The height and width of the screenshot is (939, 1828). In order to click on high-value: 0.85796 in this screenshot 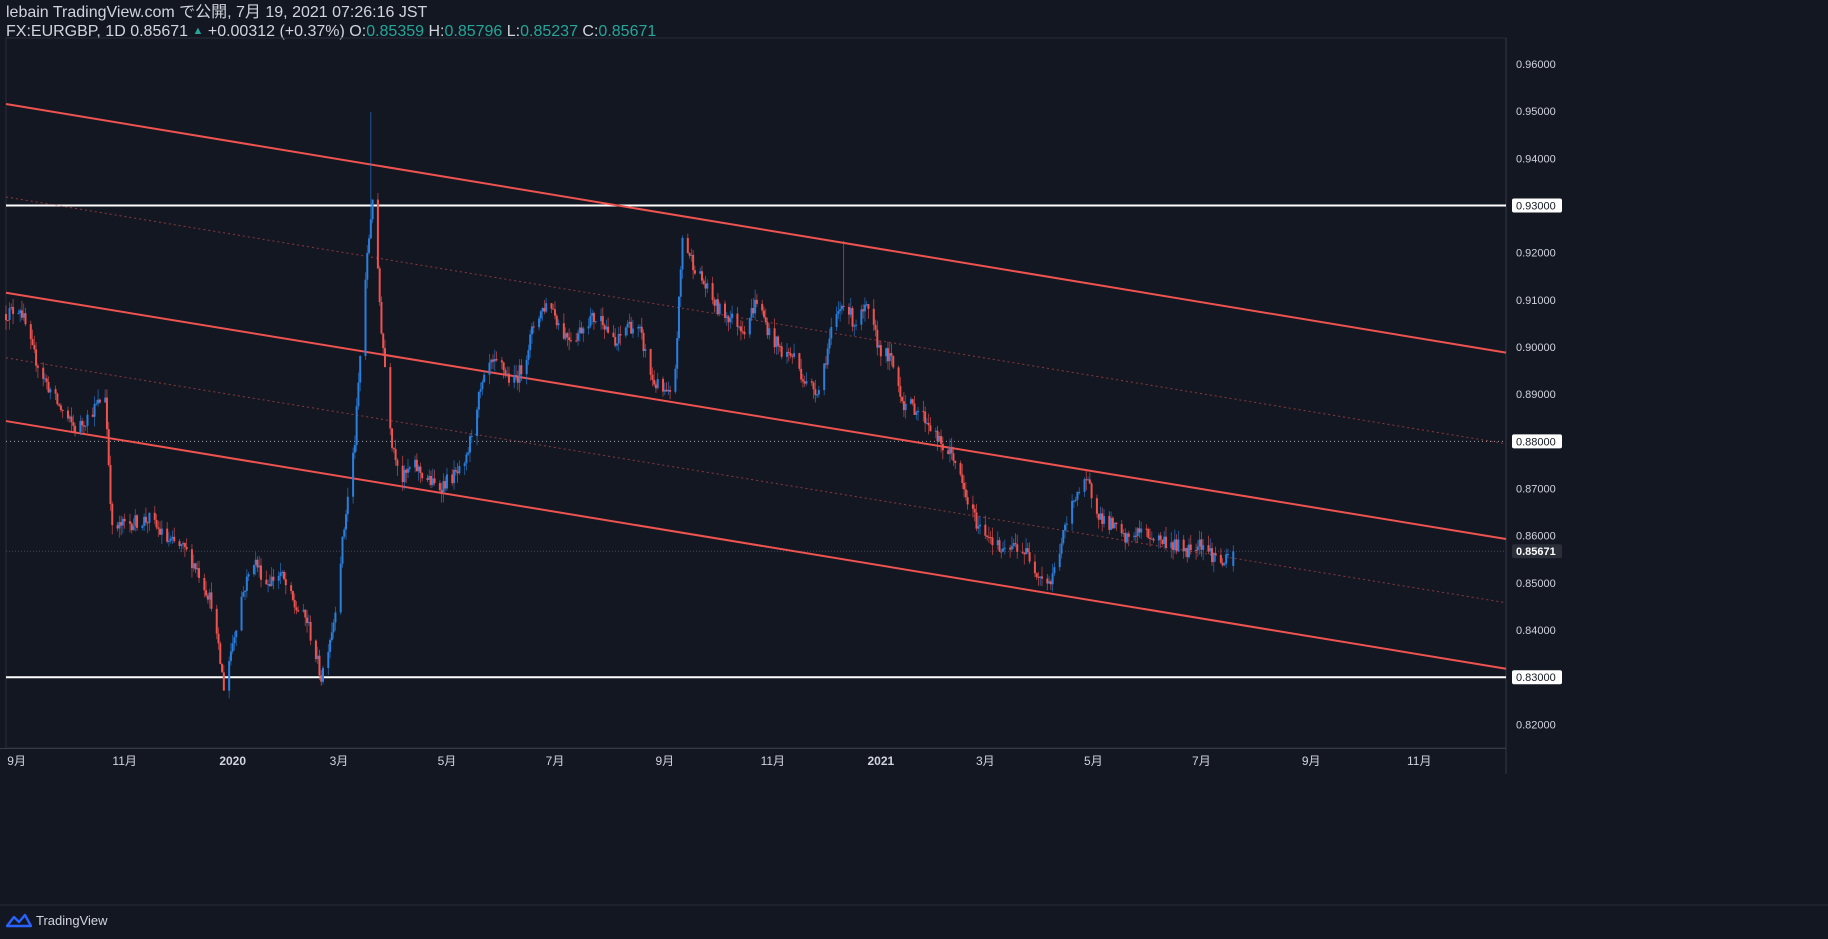, I will do `click(473, 31)`.